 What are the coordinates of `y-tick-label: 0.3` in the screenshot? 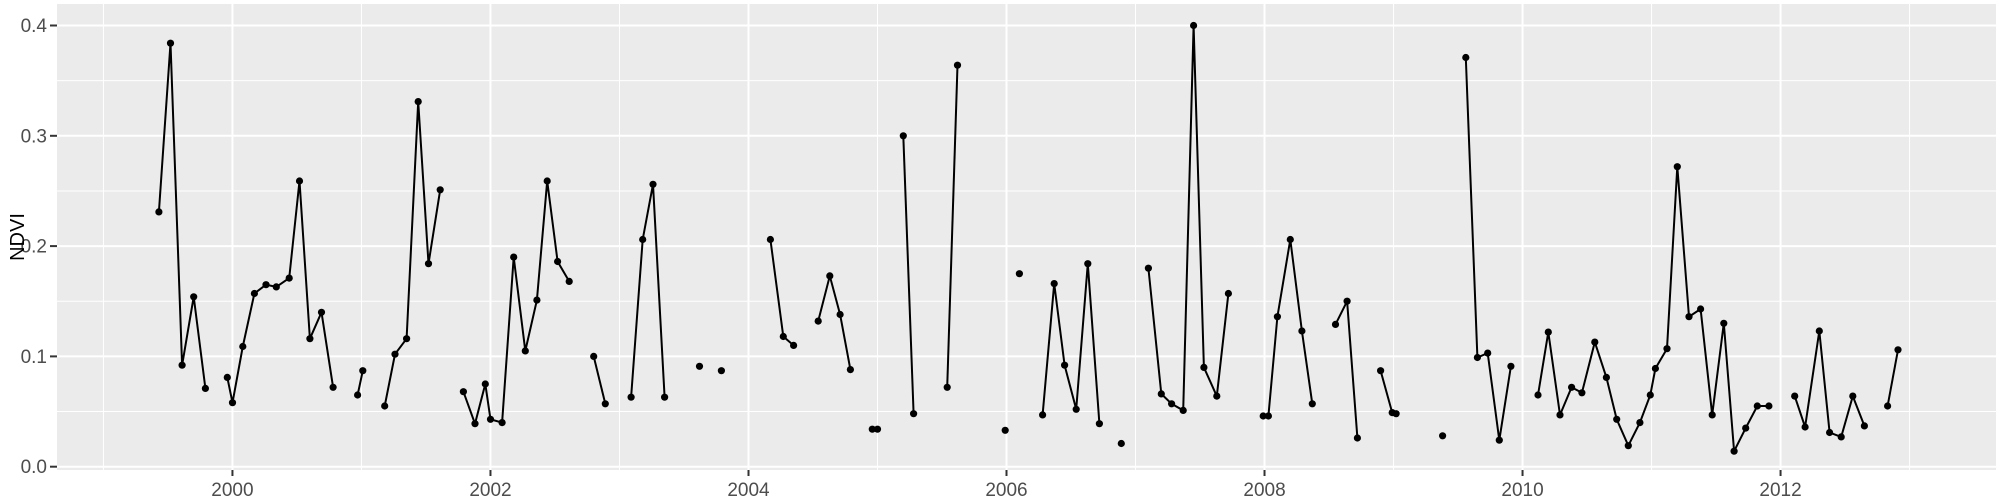 It's located at (34, 136).